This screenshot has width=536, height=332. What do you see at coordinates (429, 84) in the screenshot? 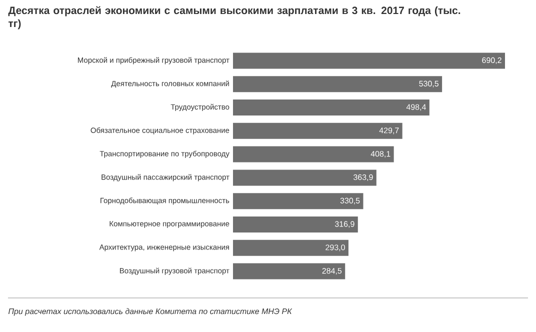
I see `data-label: 530,5` at bounding box center [429, 84].